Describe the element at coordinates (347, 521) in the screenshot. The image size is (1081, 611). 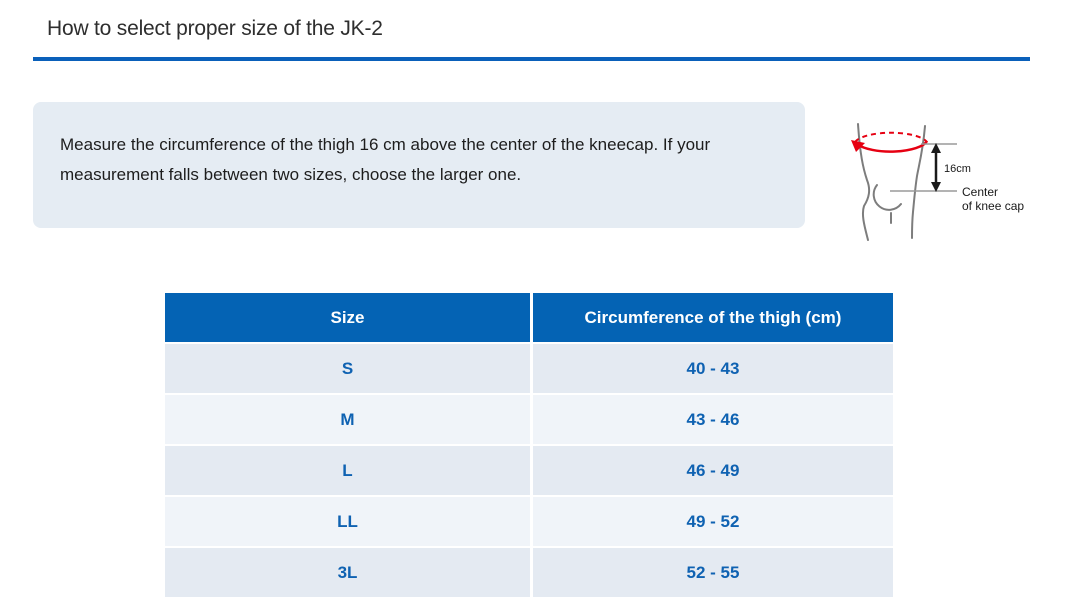
I see `size-cell: LL` at that location.